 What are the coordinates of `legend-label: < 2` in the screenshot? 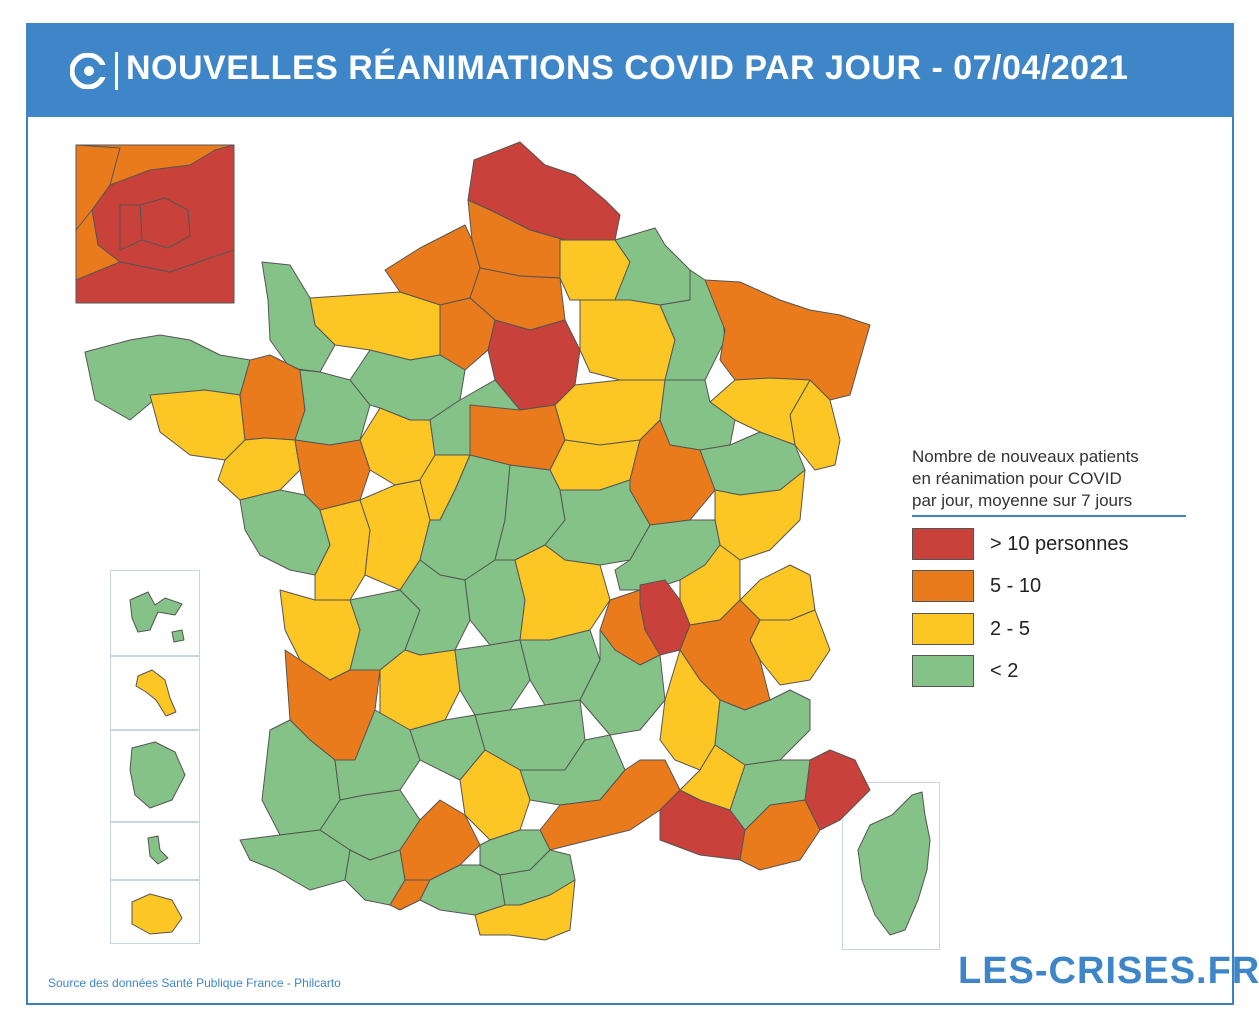 It's located at (1004, 671).